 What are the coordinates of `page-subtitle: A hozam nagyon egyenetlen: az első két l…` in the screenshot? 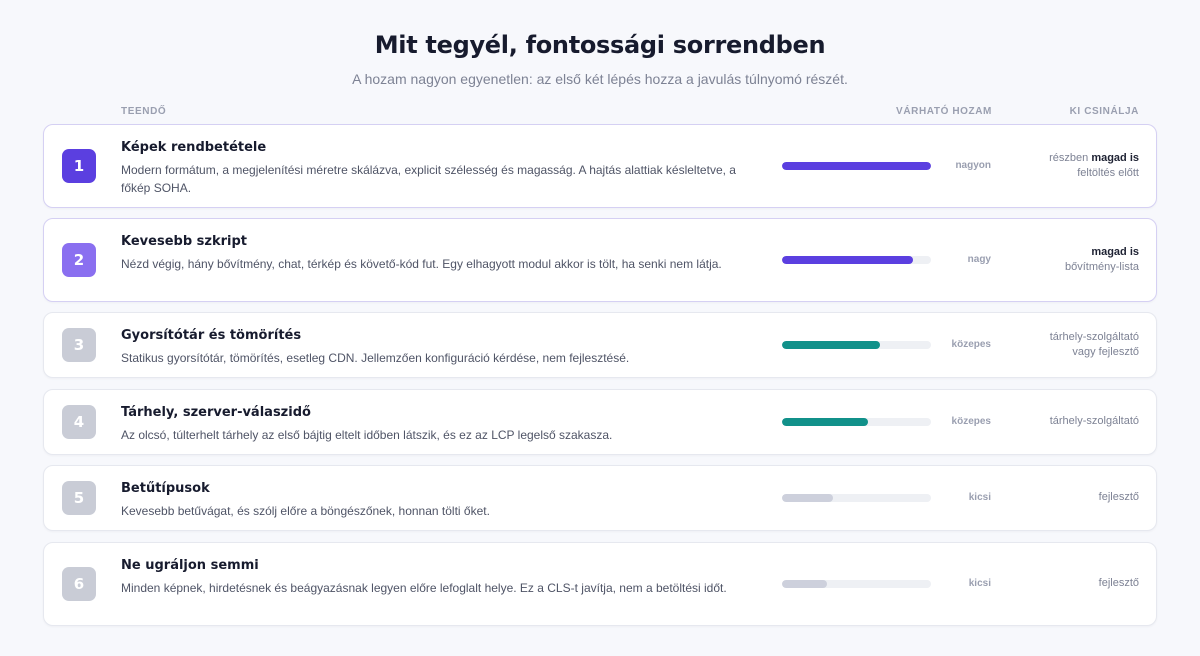 It's located at (600, 79).